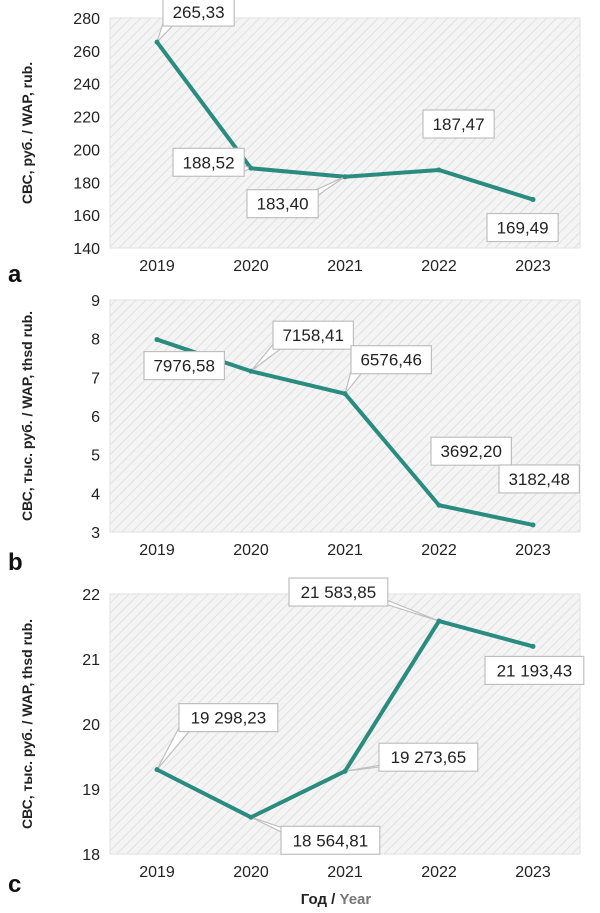  What do you see at coordinates (91, 790) in the screenshot?
I see `y-tick-label: 19` at bounding box center [91, 790].